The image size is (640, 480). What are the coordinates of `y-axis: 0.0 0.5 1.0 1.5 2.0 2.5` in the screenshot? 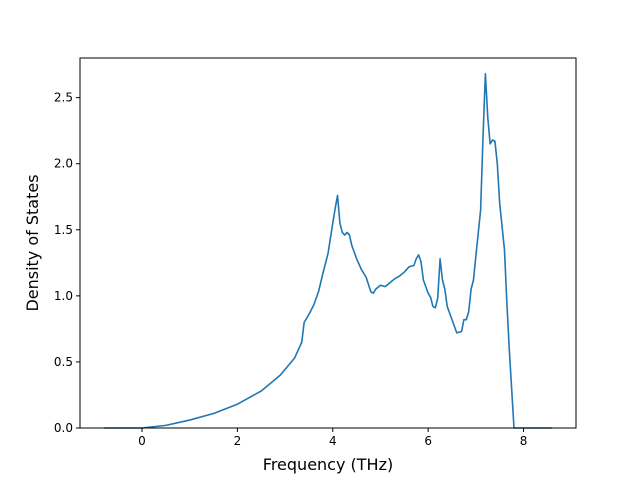 It's located at (67, 263).